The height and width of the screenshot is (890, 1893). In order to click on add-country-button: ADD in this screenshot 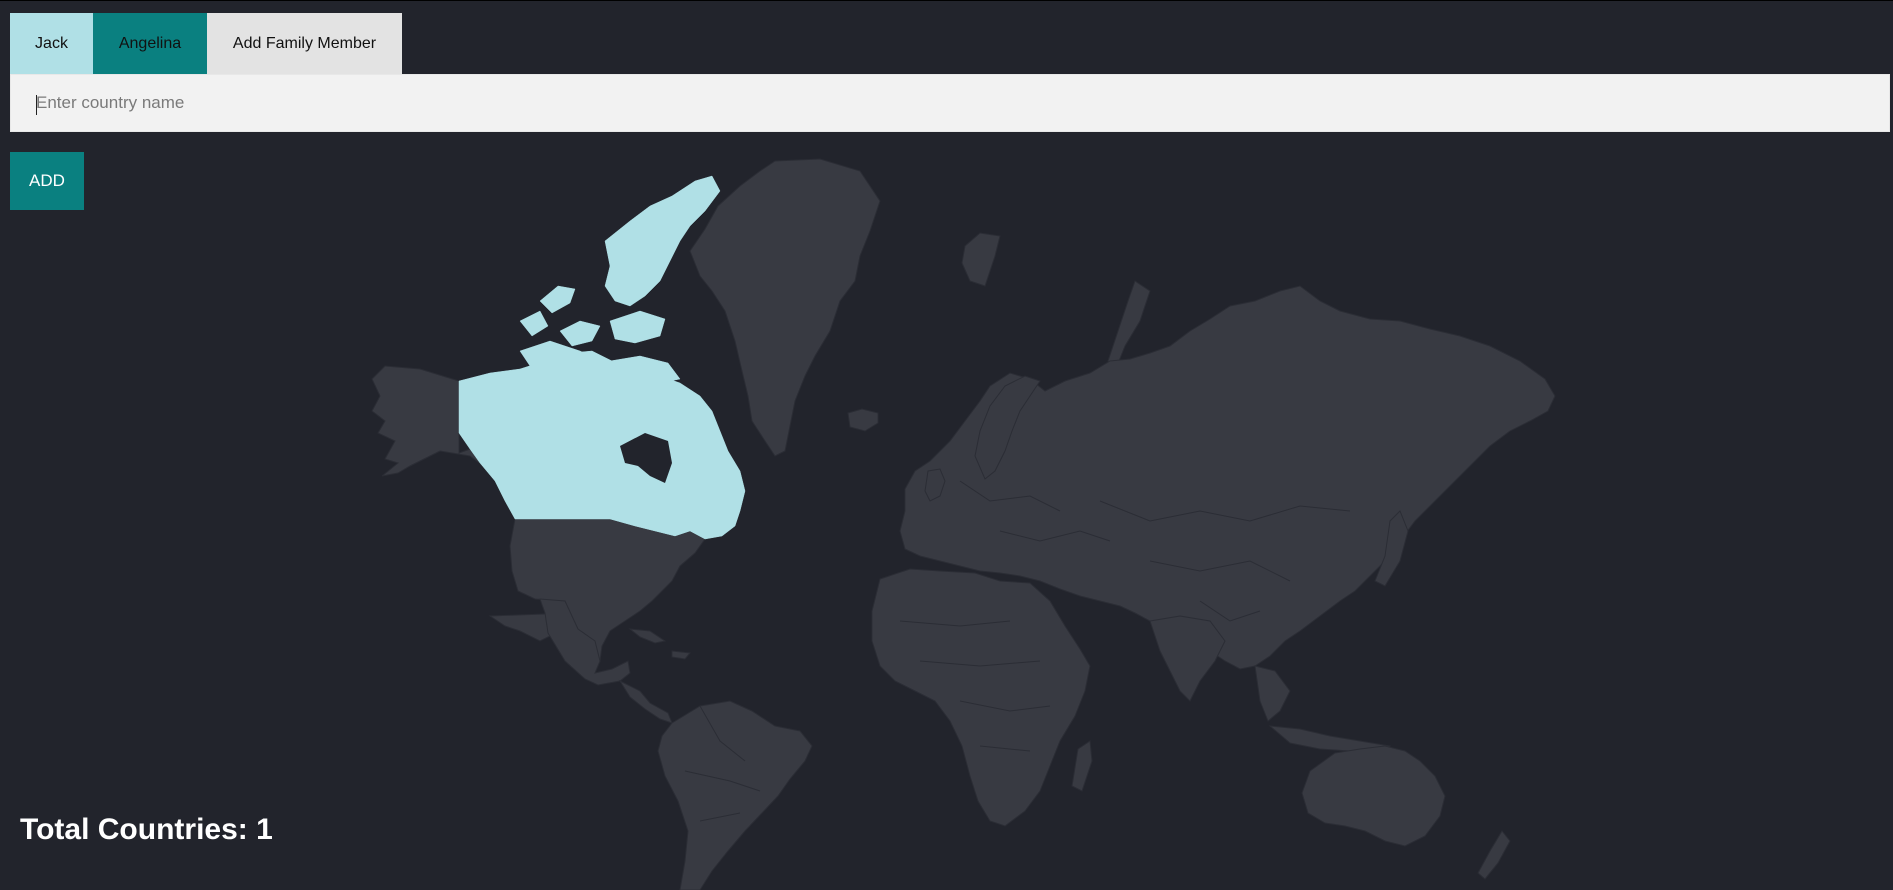, I will do `click(47, 181)`.